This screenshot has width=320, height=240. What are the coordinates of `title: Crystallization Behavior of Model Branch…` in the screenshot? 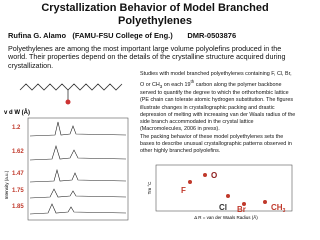 It's located at (155, 15).